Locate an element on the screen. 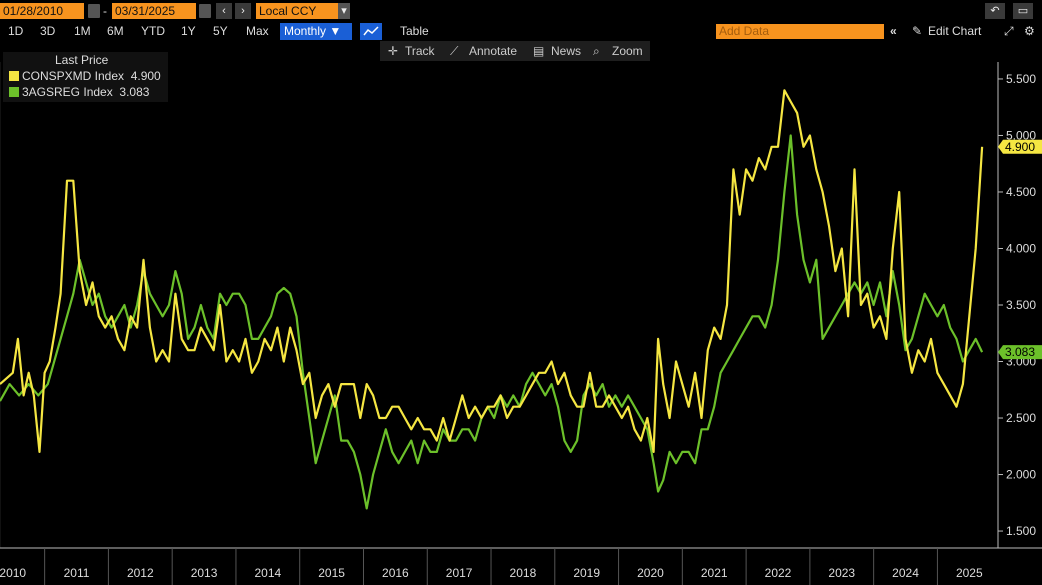  legend-header: Last Price is located at coordinates (82, 60).